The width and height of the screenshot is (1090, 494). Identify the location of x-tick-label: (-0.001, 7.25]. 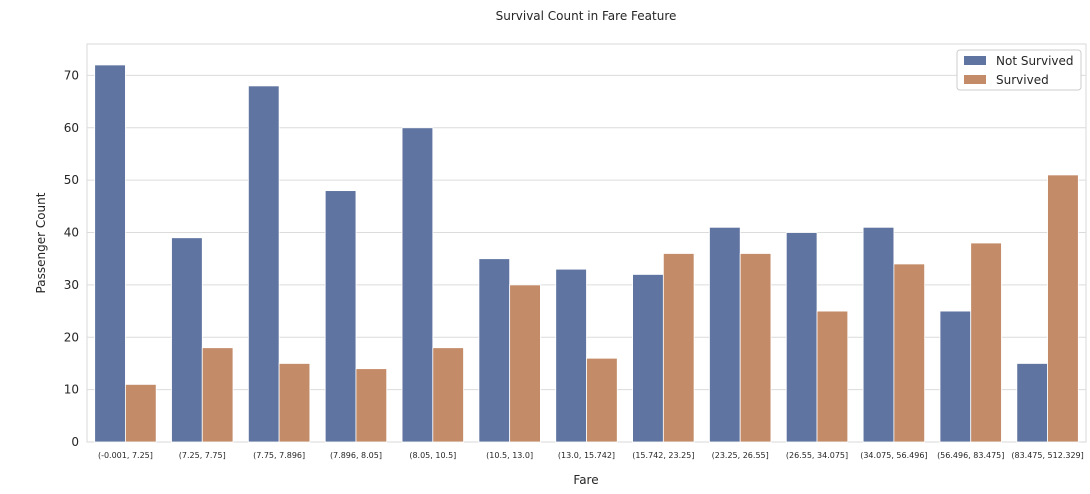
(125, 455).